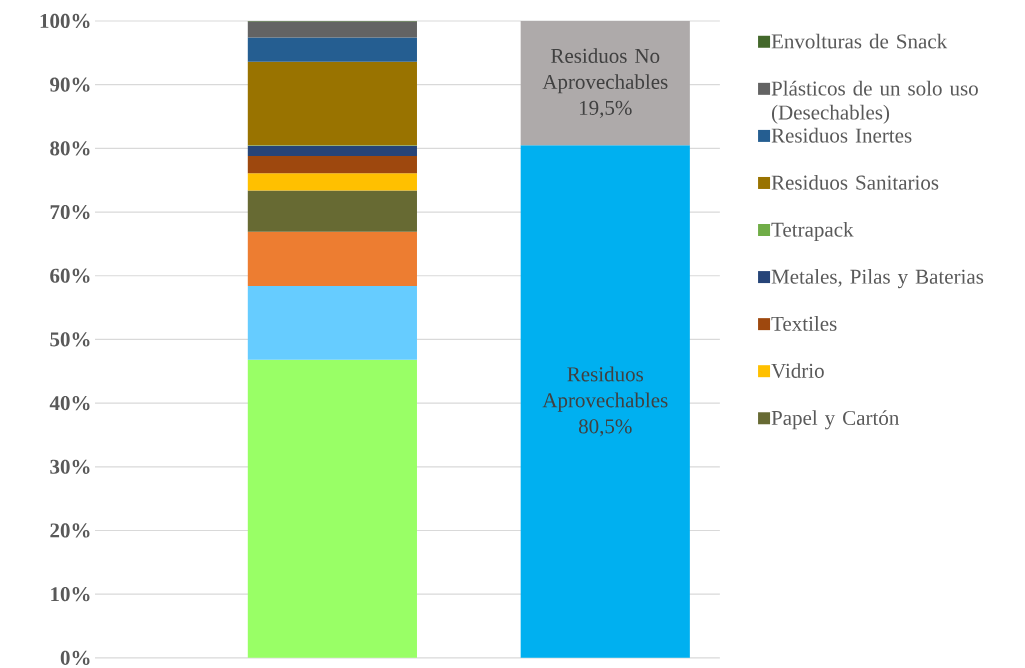  What do you see at coordinates (877, 278) in the screenshot?
I see `legend-label: Metales, Pilas y Baterias` at bounding box center [877, 278].